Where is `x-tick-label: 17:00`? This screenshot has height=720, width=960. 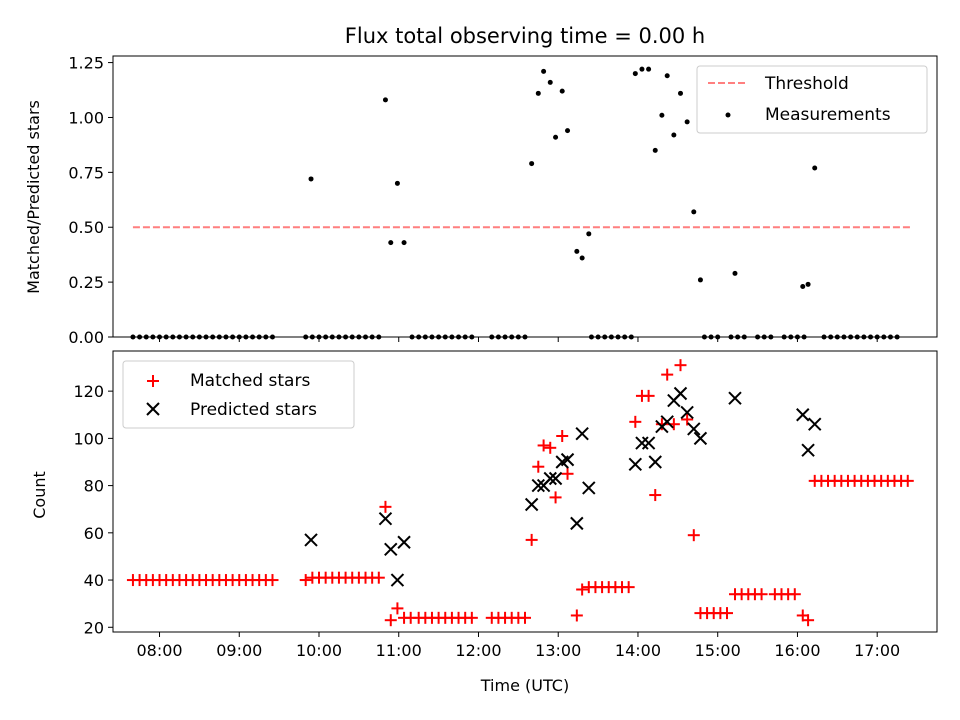 x-tick-label: 17:00 is located at coordinates (877, 650).